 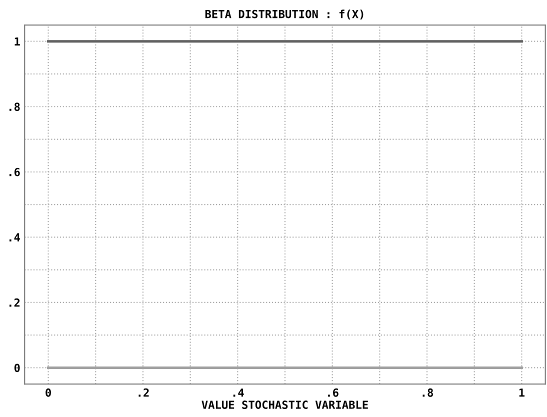 I want to click on y-tick-label: 0, so click(x=17, y=368).